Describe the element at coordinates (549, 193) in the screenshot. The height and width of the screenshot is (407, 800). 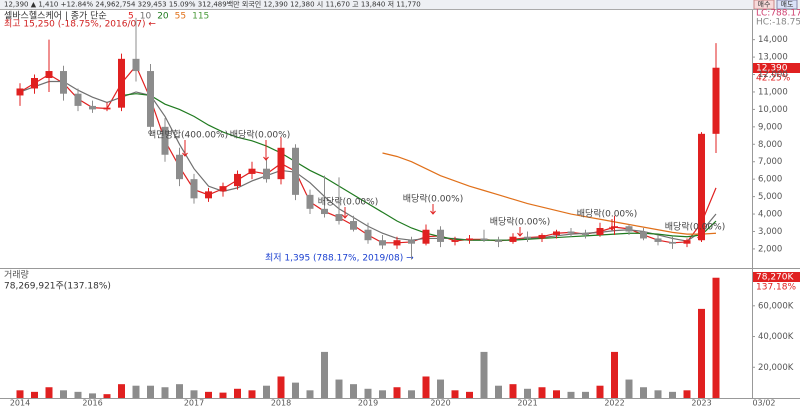
I see `ma-line` at that location.